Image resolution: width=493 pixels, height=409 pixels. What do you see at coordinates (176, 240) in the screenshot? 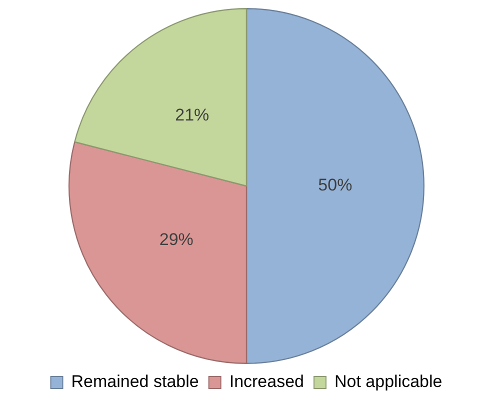
I see `data-label: 29%` at bounding box center [176, 240].